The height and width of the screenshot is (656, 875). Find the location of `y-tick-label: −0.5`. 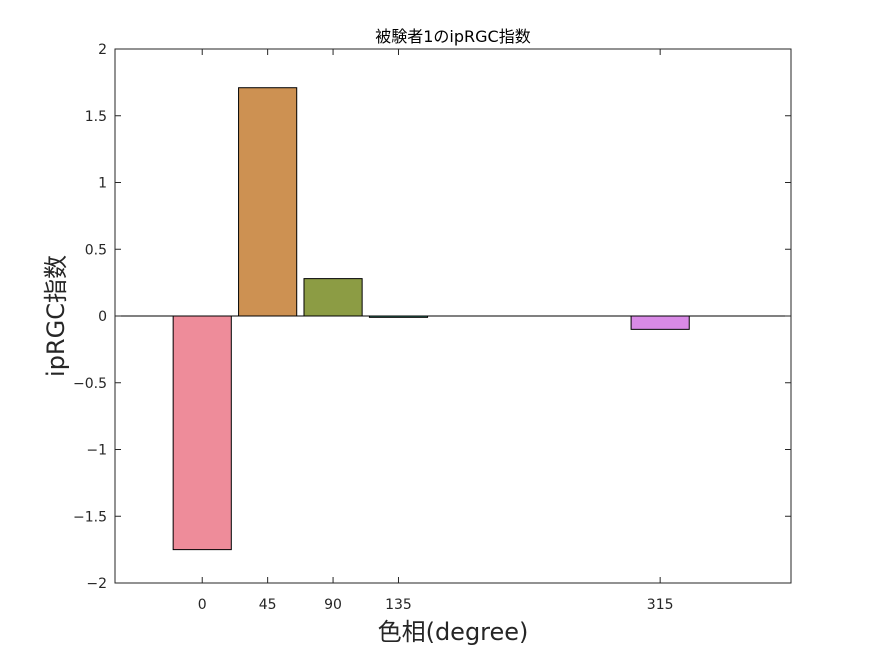

y-tick-label: −0.5 is located at coordinates (90, 384).